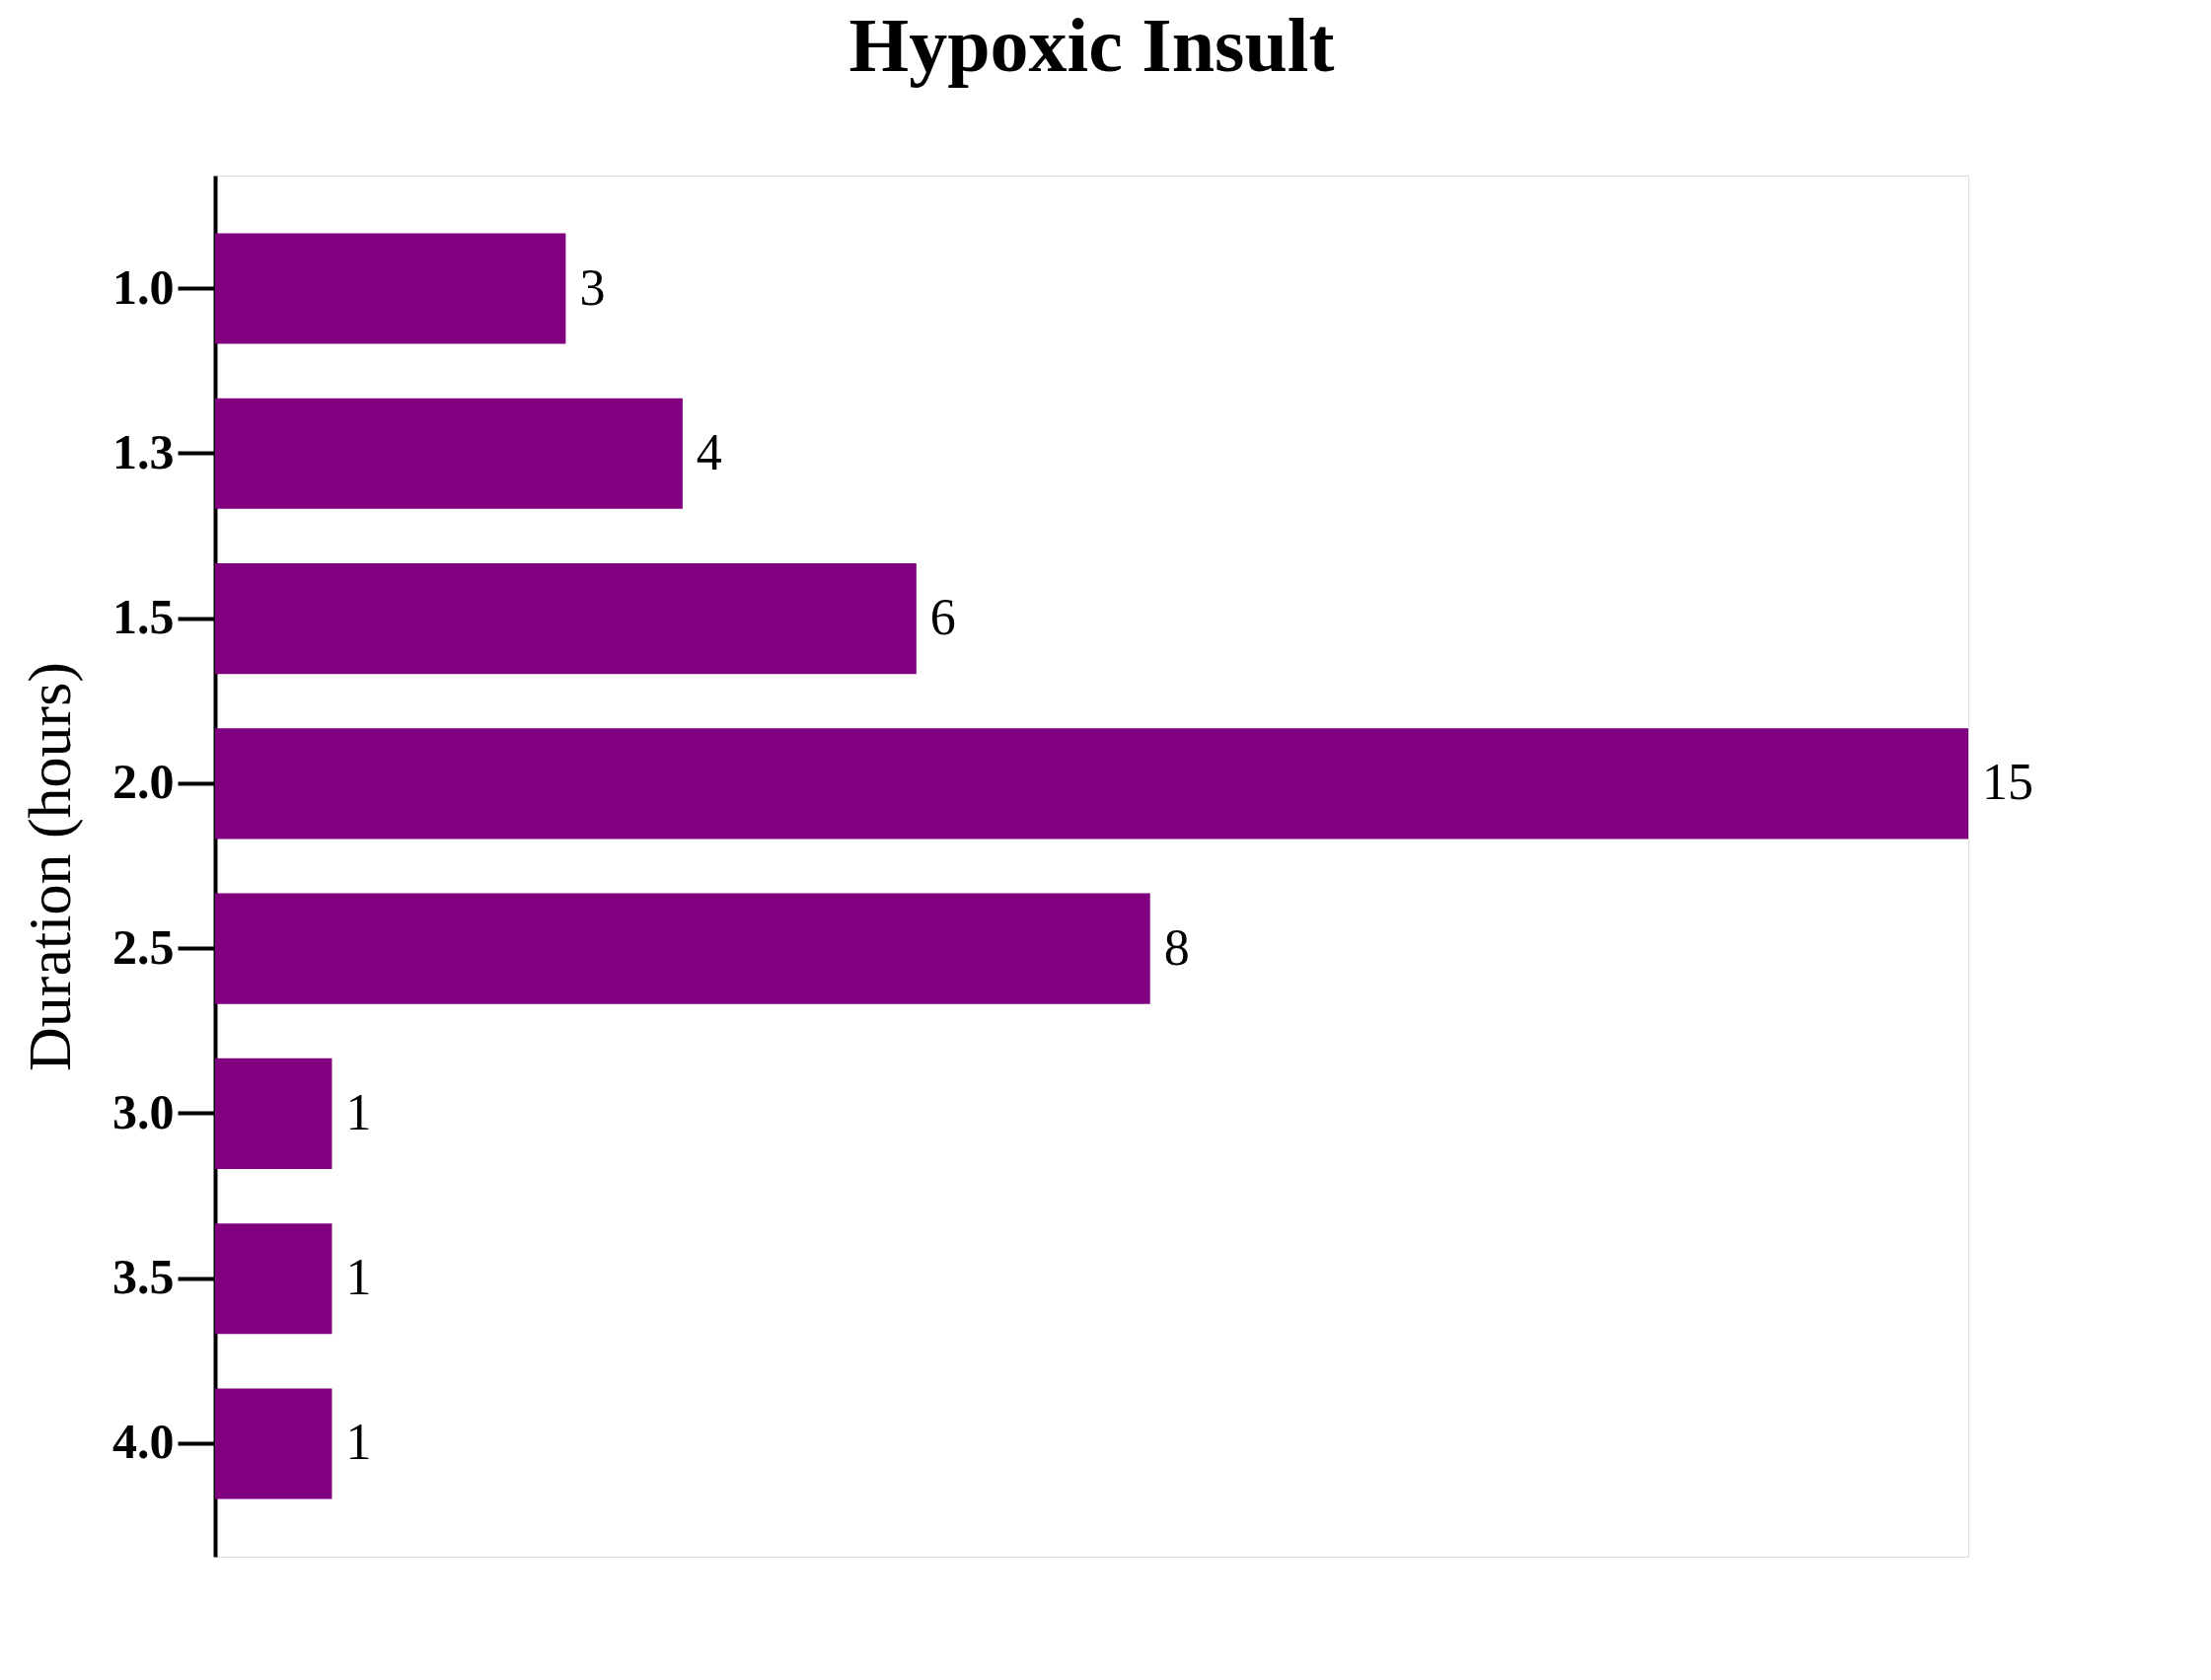 Image resolution: width=2211 pixels, height=1680 pixels. I want to click on chart-title: Hypoxic Insult, so click(1091, 45).